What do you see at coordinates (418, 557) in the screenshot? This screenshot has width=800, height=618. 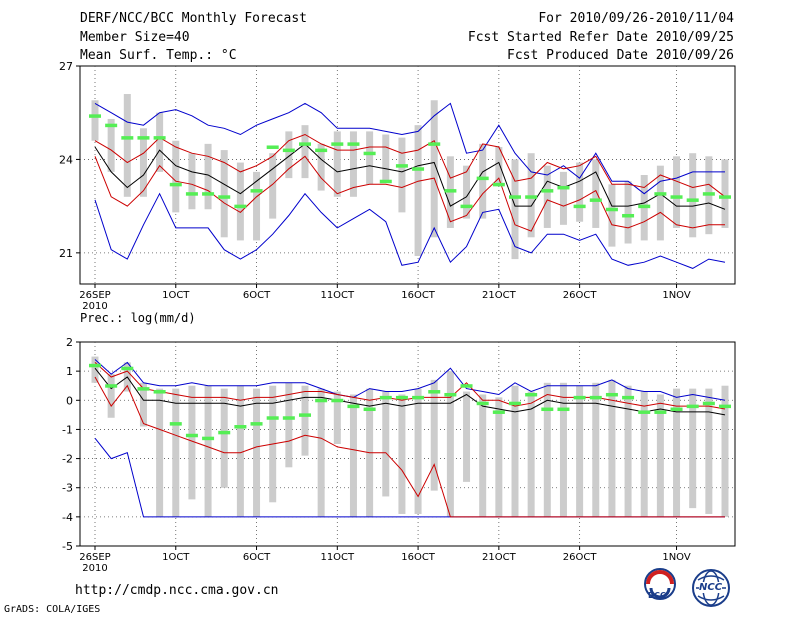 I see `p1-x-tick-label: 16OCT` at bounding box center [418, 557].